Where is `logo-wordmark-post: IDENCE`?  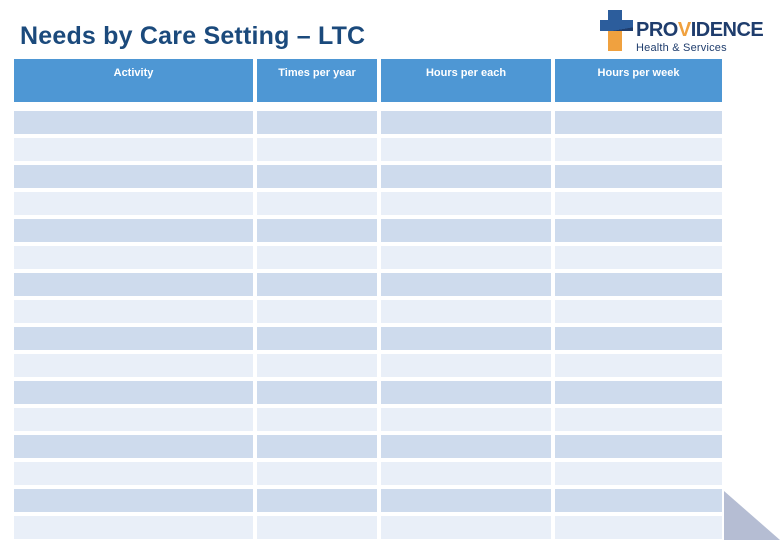
logo-wordmark-post: IDENCE is located at coordinates (727, 30).